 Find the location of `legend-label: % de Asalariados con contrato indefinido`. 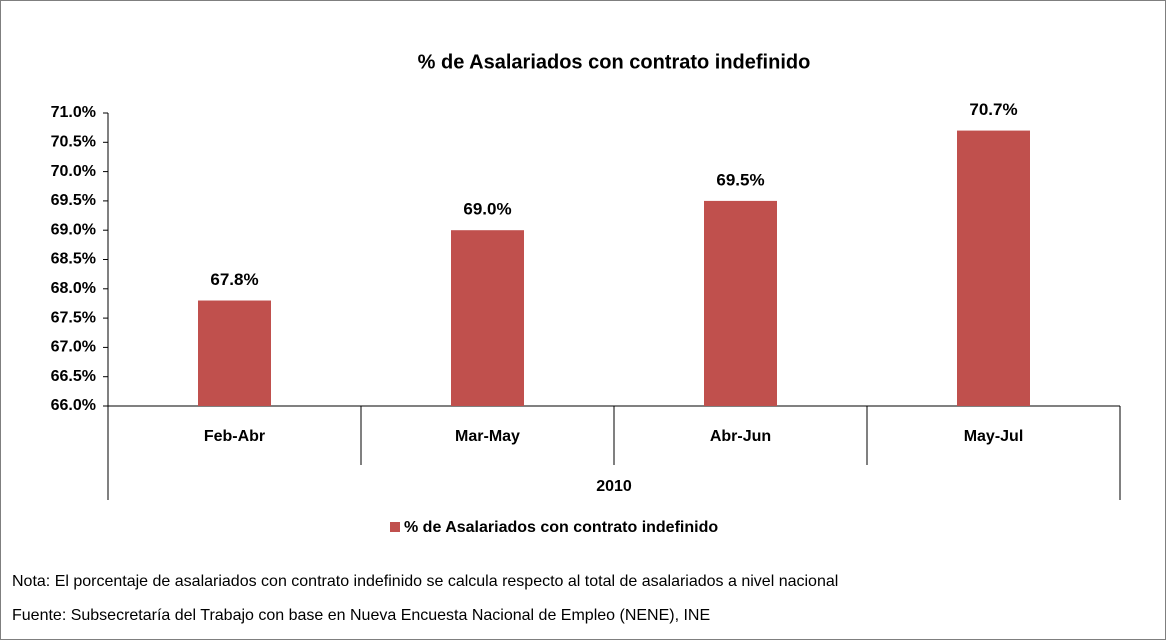

legend-label: % de Asalariados con contrato indefinido is located at coordinates (561, 527).